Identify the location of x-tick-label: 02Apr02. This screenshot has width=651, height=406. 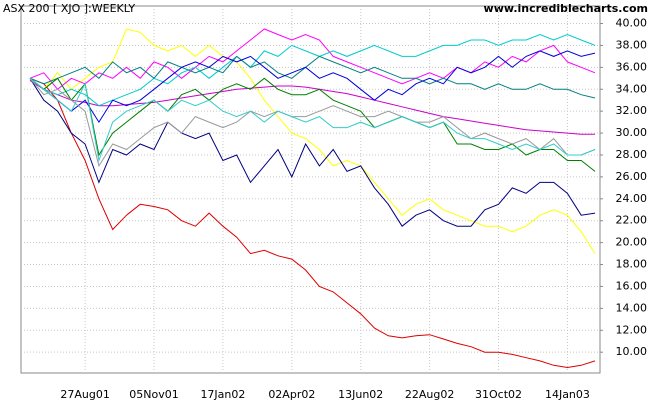
(291, 394).